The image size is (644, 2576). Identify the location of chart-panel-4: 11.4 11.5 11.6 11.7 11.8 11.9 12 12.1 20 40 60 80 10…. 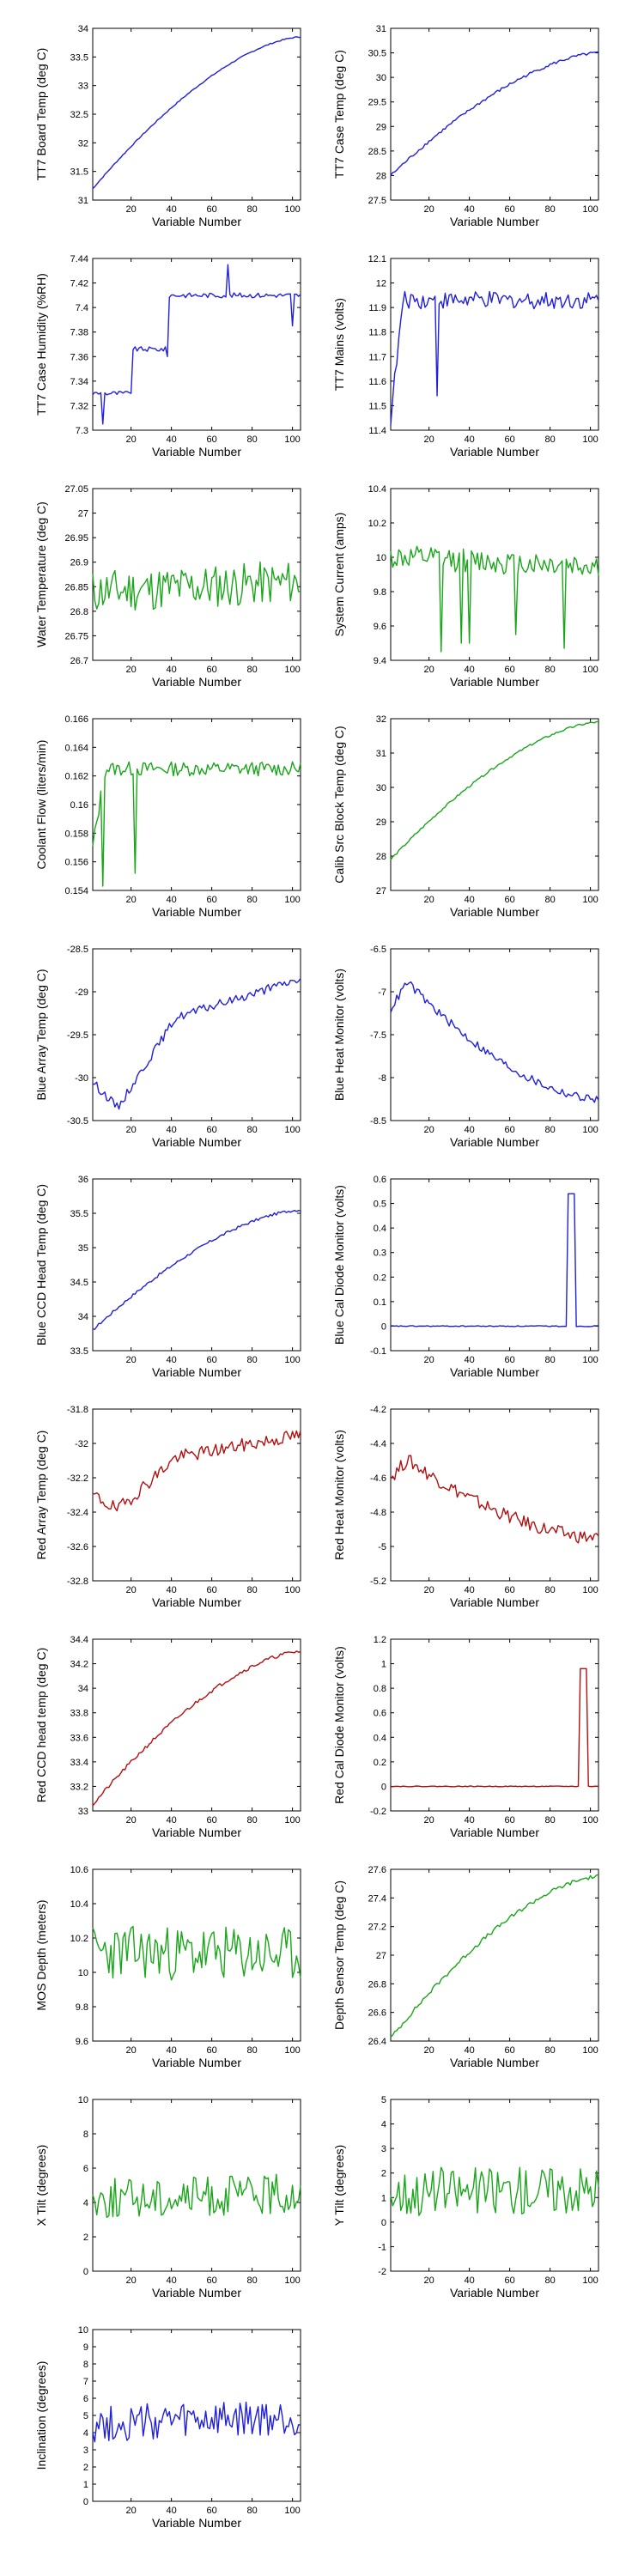
(466, 356).